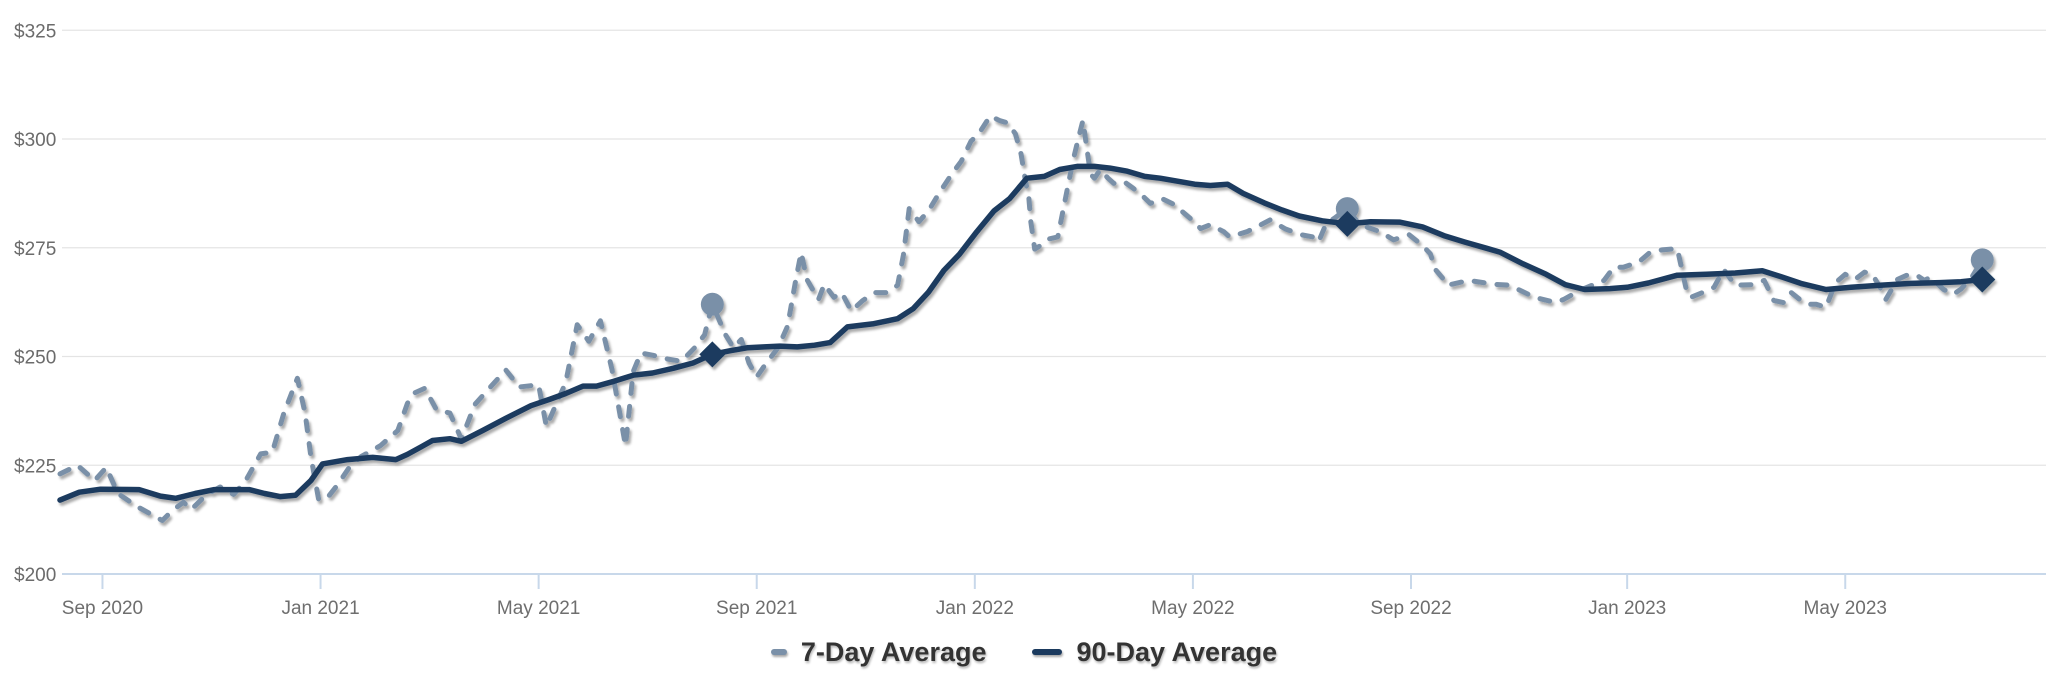 The image size is (2048, 693). I want to click on legend-item-90-day-average: 90-Day Average, so click(1154, 652).